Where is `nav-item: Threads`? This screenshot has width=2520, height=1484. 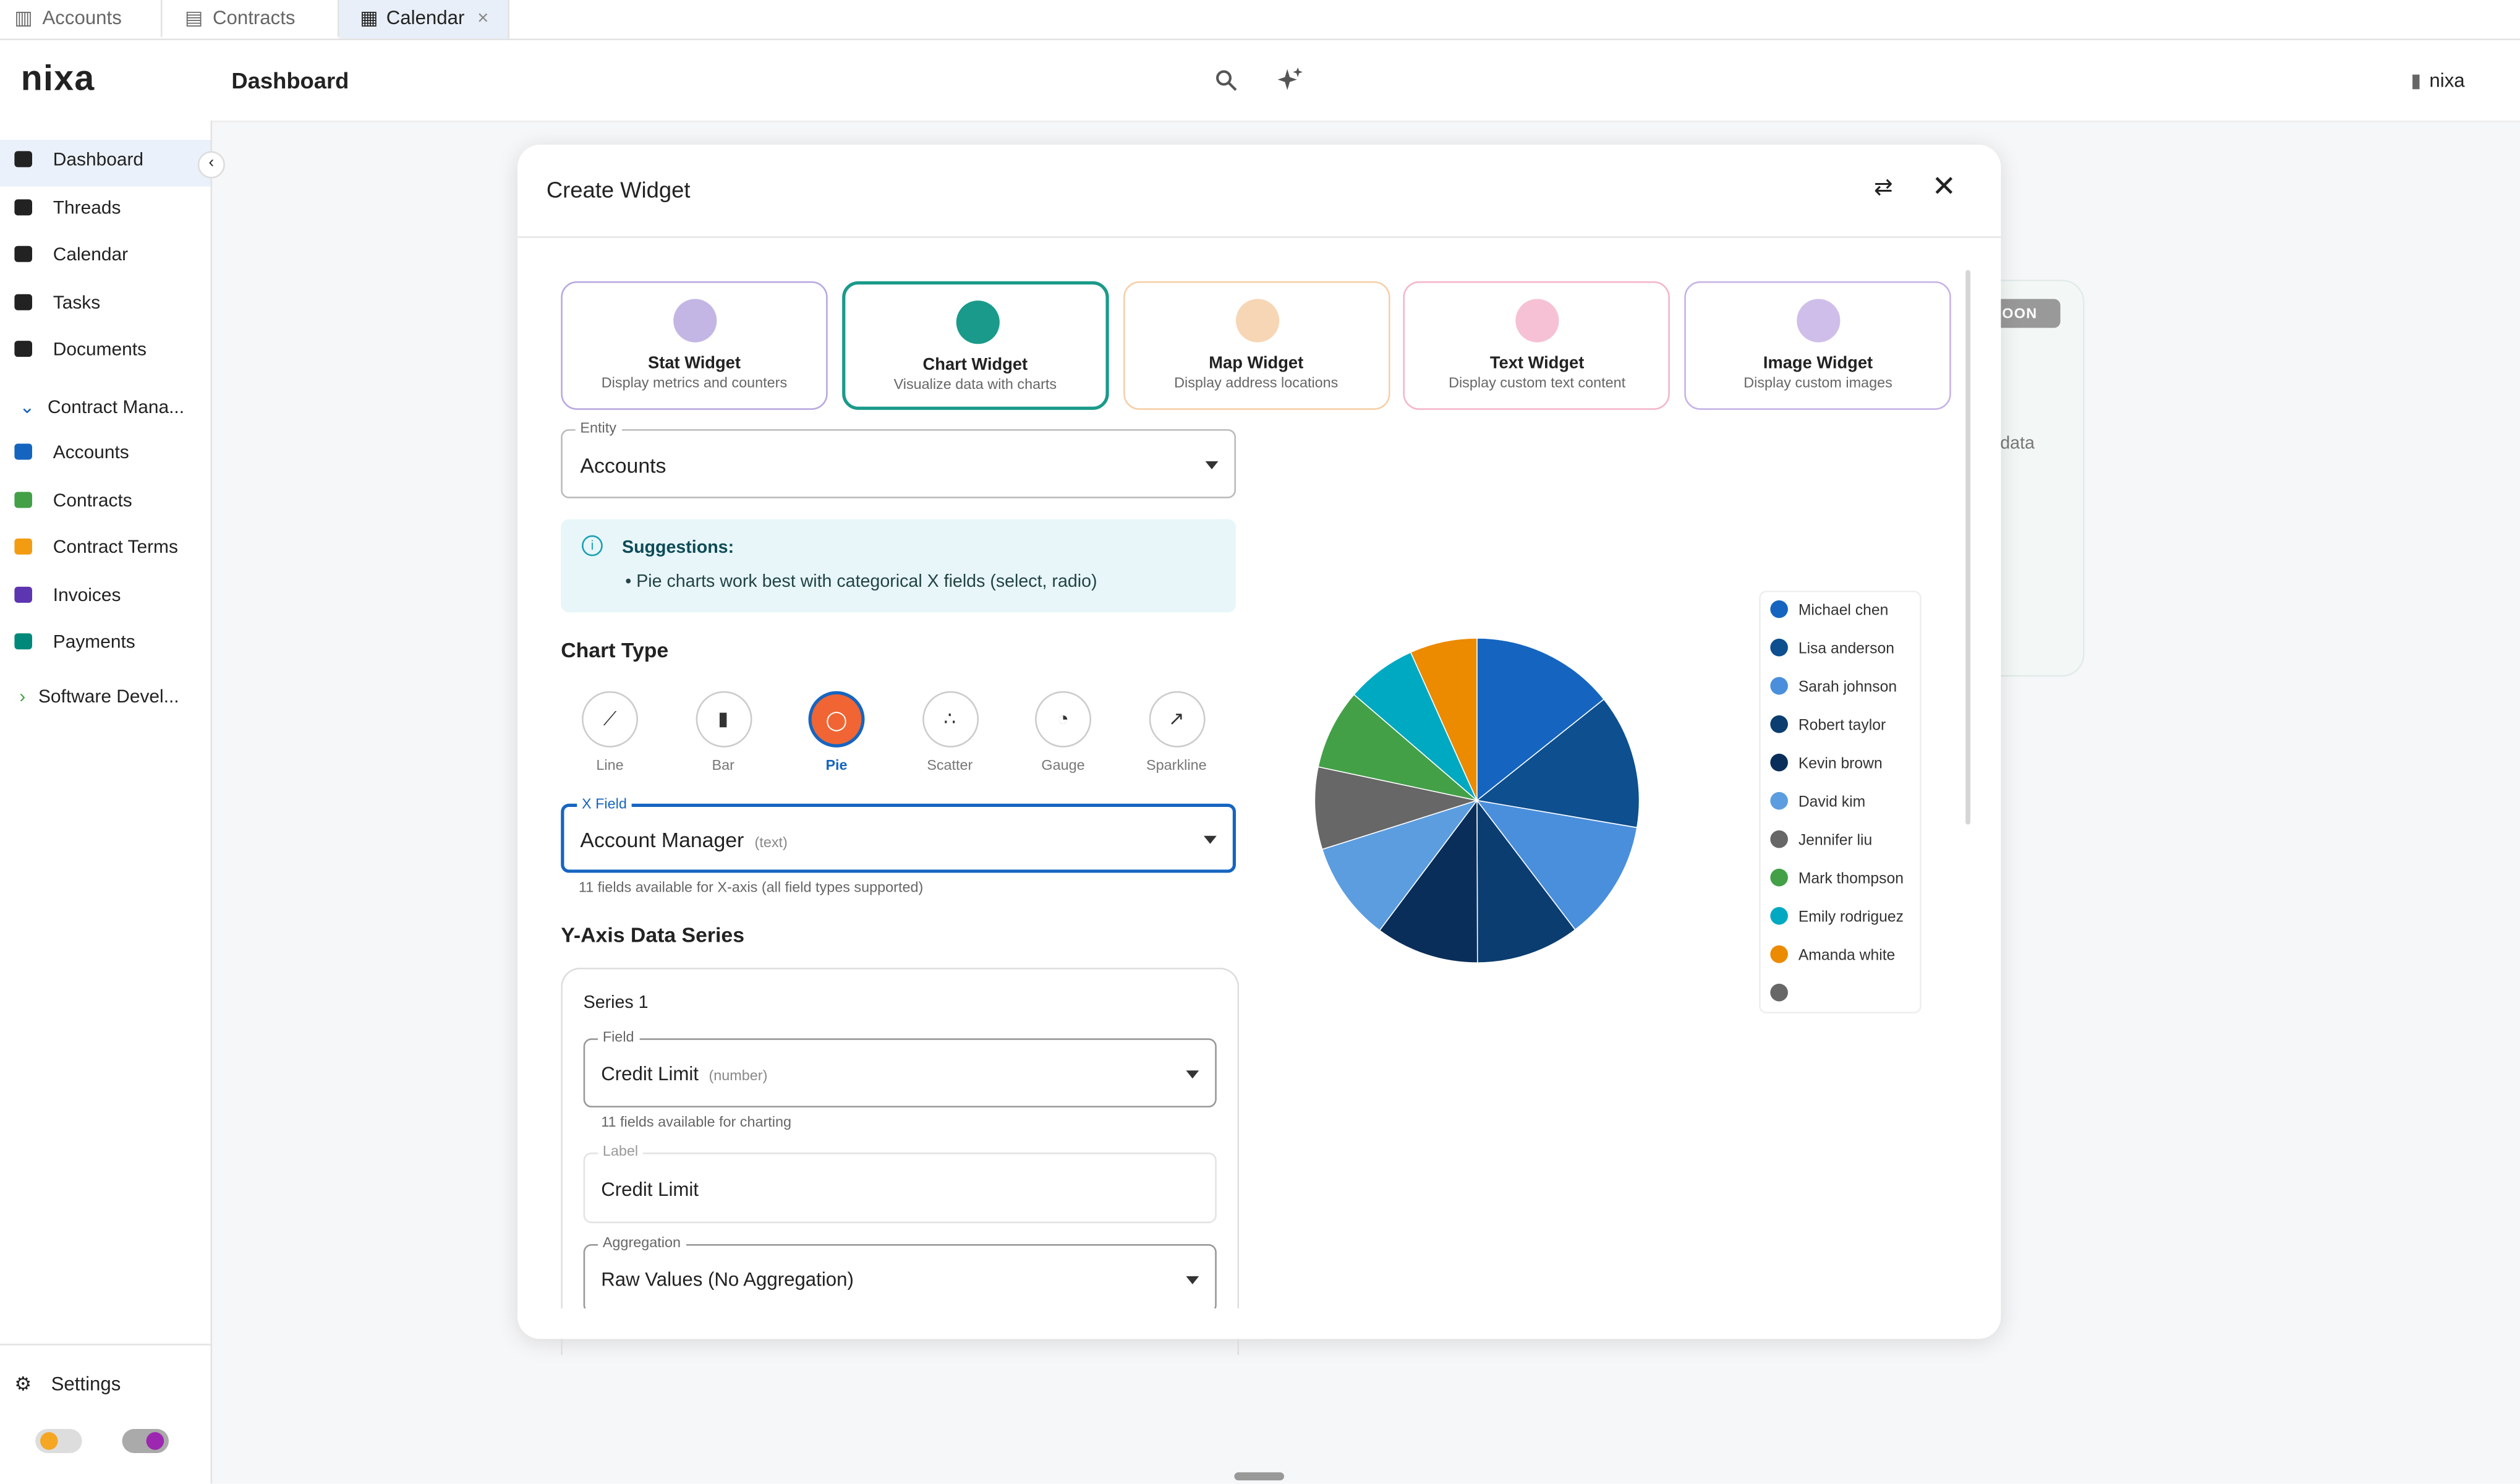
nav-item: Threads is located at coordinates (67, 209).